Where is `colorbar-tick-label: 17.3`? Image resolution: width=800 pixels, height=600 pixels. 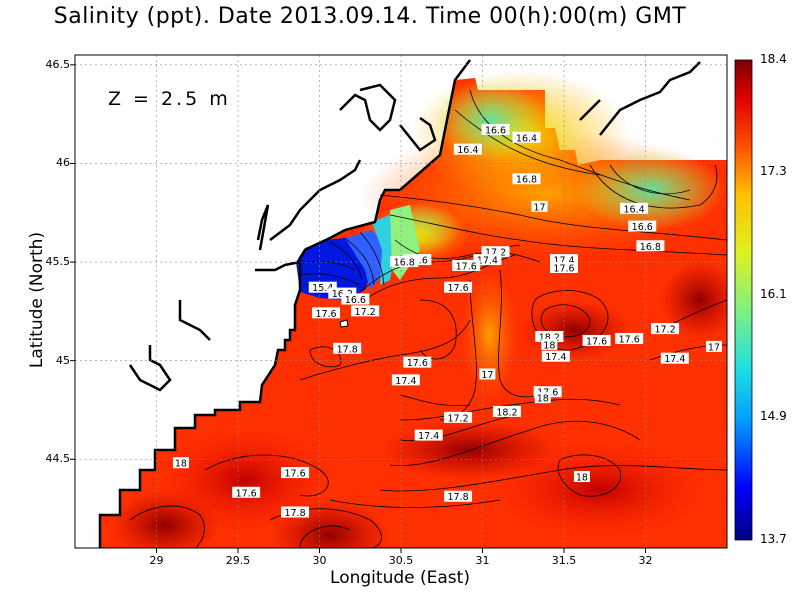
colorbar-tick-label: 17.3 is located at coordinates (773, 171).